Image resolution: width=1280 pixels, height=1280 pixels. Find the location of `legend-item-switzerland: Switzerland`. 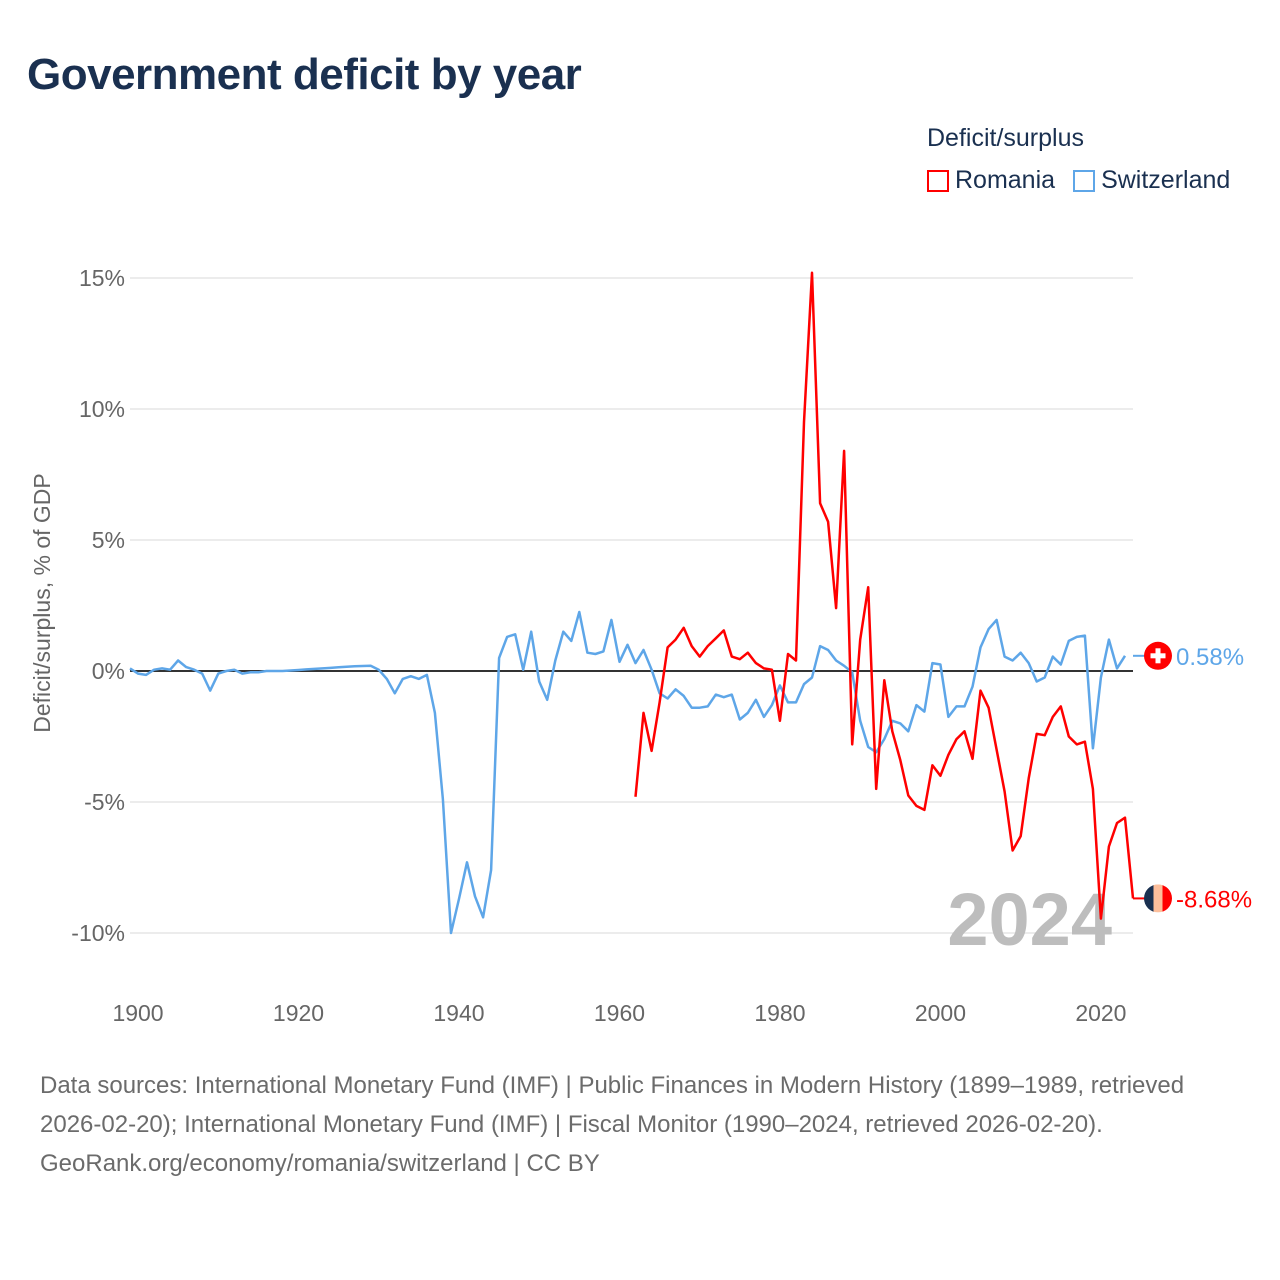

legend-item-switzerland: Switzerland is located at coordinates (1151, 180).